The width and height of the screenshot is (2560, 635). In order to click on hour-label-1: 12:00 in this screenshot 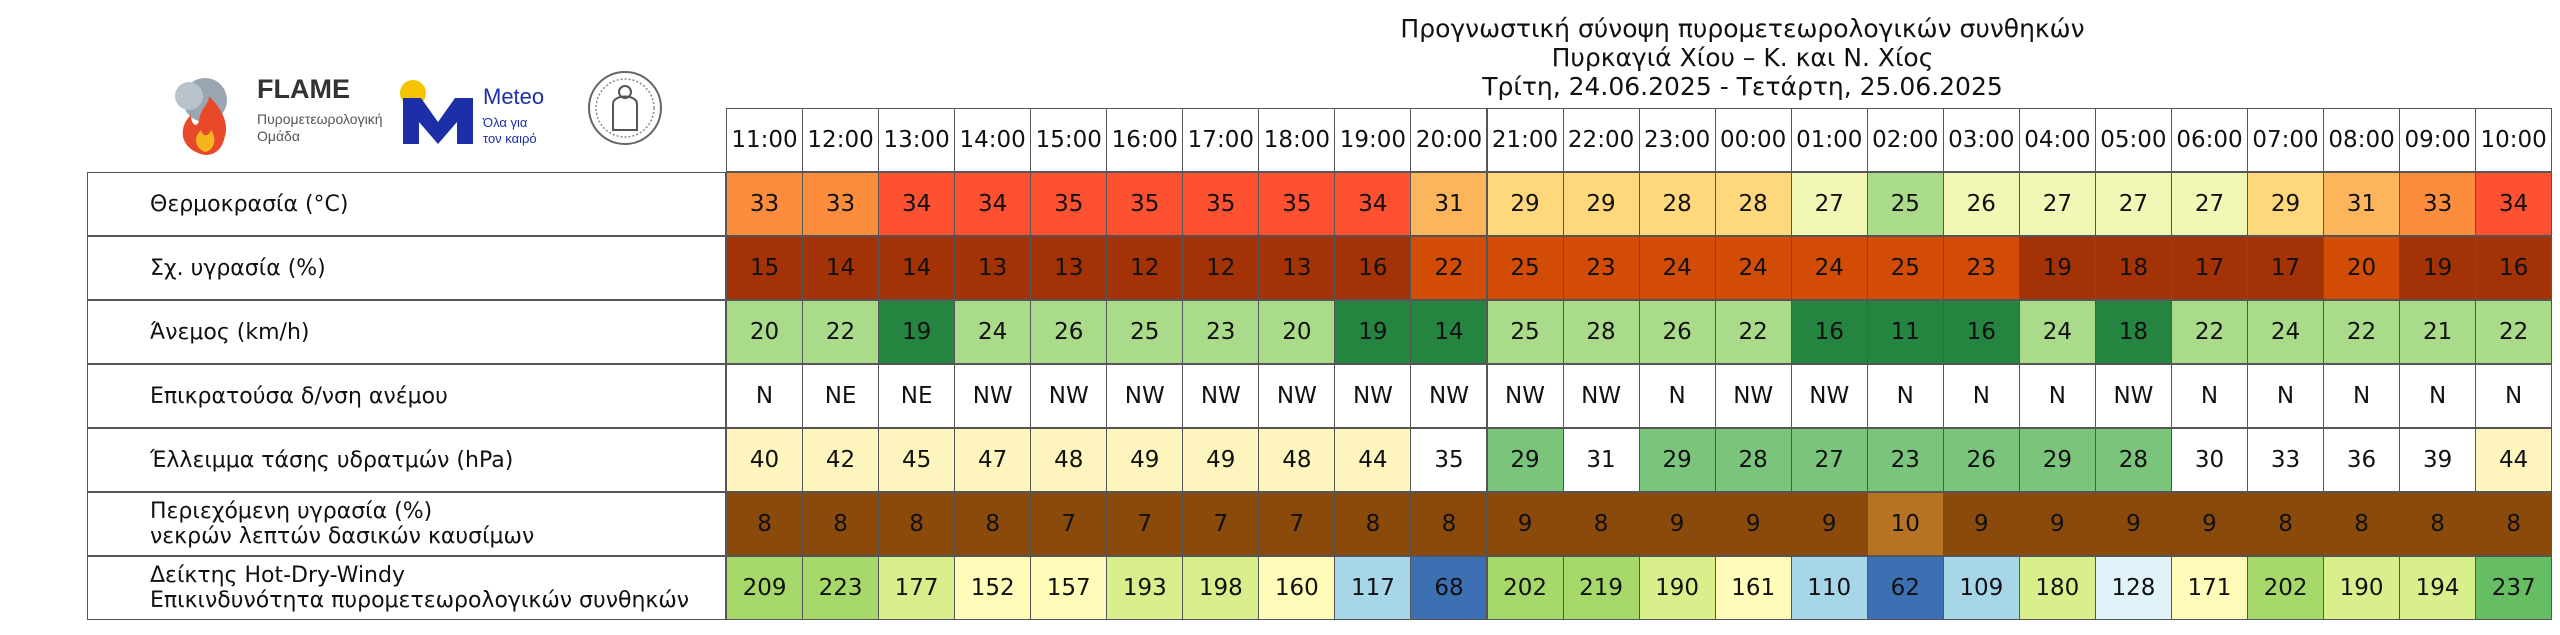, I will do `click(841, 140)`.